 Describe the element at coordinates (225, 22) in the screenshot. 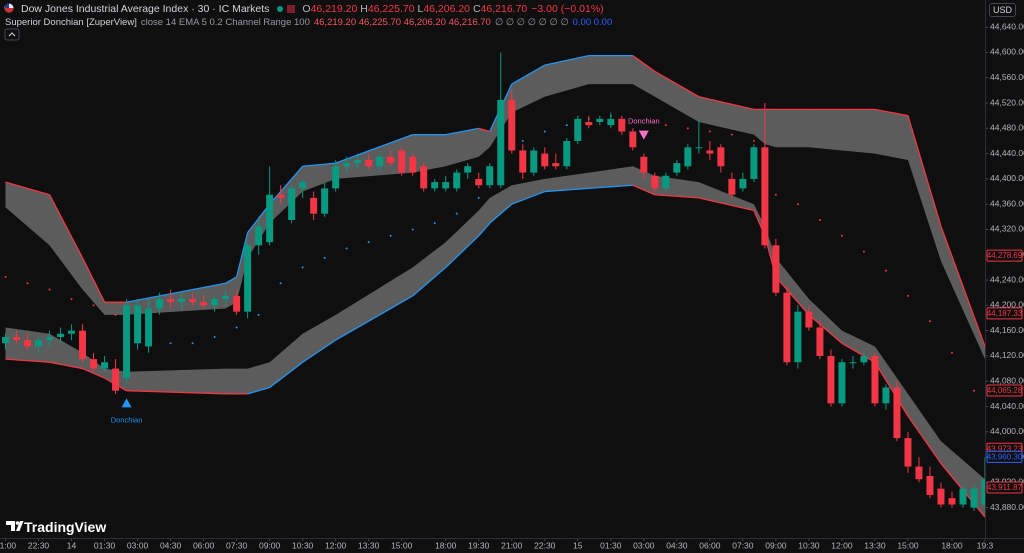

I see `indicator-params: close 14 EMA 5 0.2 Channel Range 100` at that location.